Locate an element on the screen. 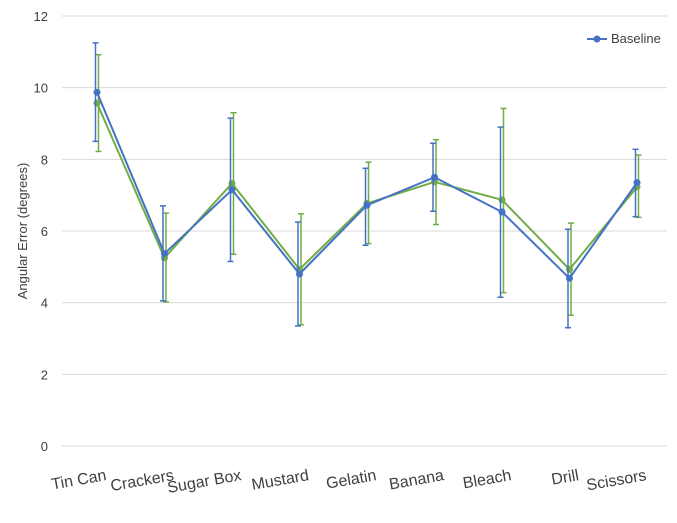 Image resolution: width=677 pixels, height=523 pixels. x-tick-label: Bleach is located at coordinates (487, 479).